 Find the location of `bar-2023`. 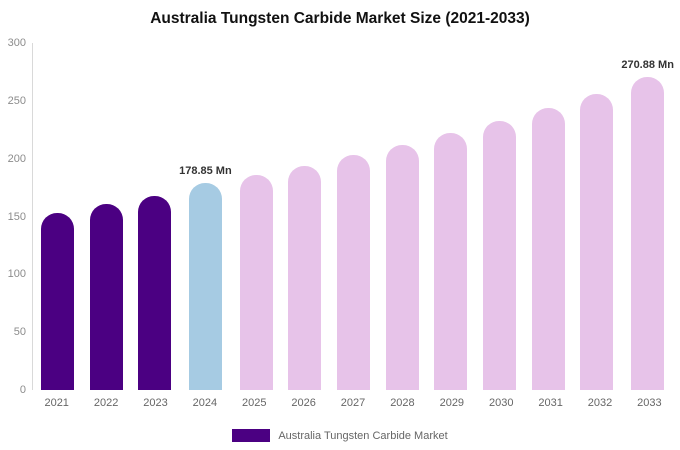

bar-2023 is located at coordinates (155, 292).